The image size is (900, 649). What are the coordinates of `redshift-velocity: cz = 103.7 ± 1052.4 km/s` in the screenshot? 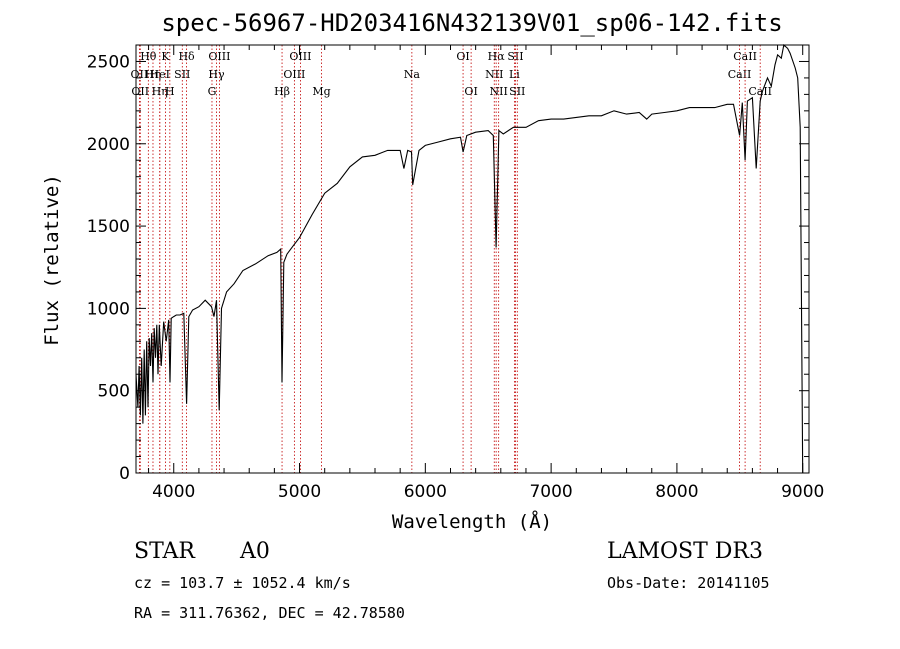 It's located at (242, 583).